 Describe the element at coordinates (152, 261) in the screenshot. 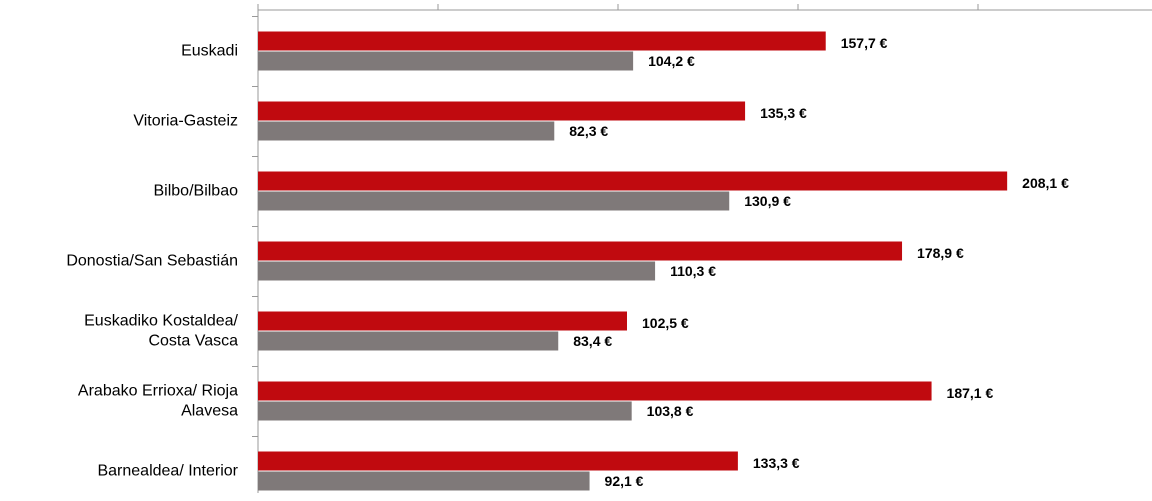

I see `category-label: Donostia/San Sebastián` at that location.